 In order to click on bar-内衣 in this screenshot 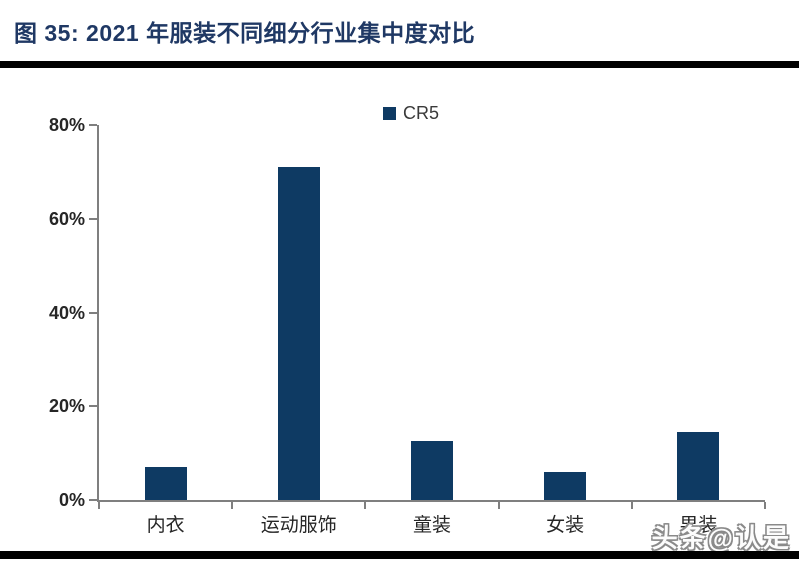, I will do `click(165, 483)`.